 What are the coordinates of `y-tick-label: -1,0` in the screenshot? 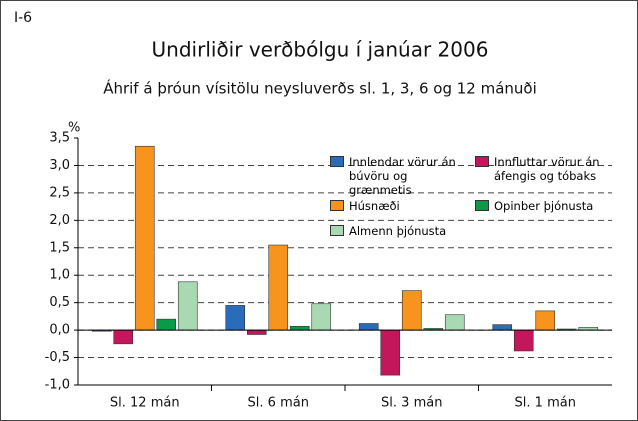 It's located at (57, 385).